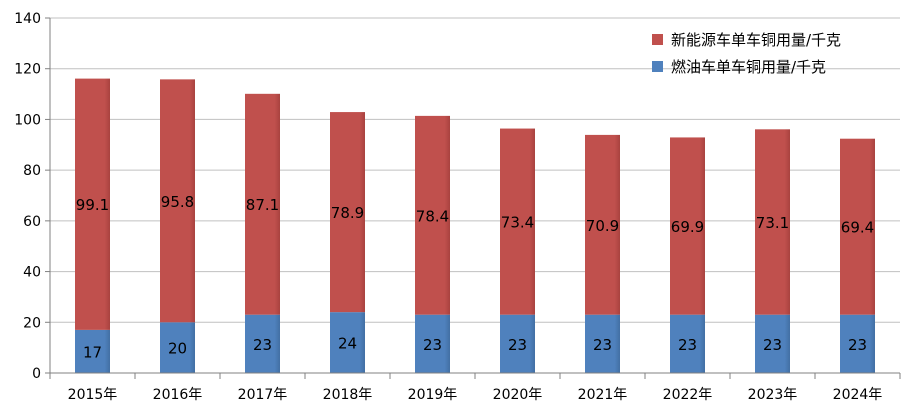 Image resolution: width=904 pixels, height=406 pixels. Describe the element at coordinates (36, 374) in the screenshot. I see `y-tick-label: 0` at that location.